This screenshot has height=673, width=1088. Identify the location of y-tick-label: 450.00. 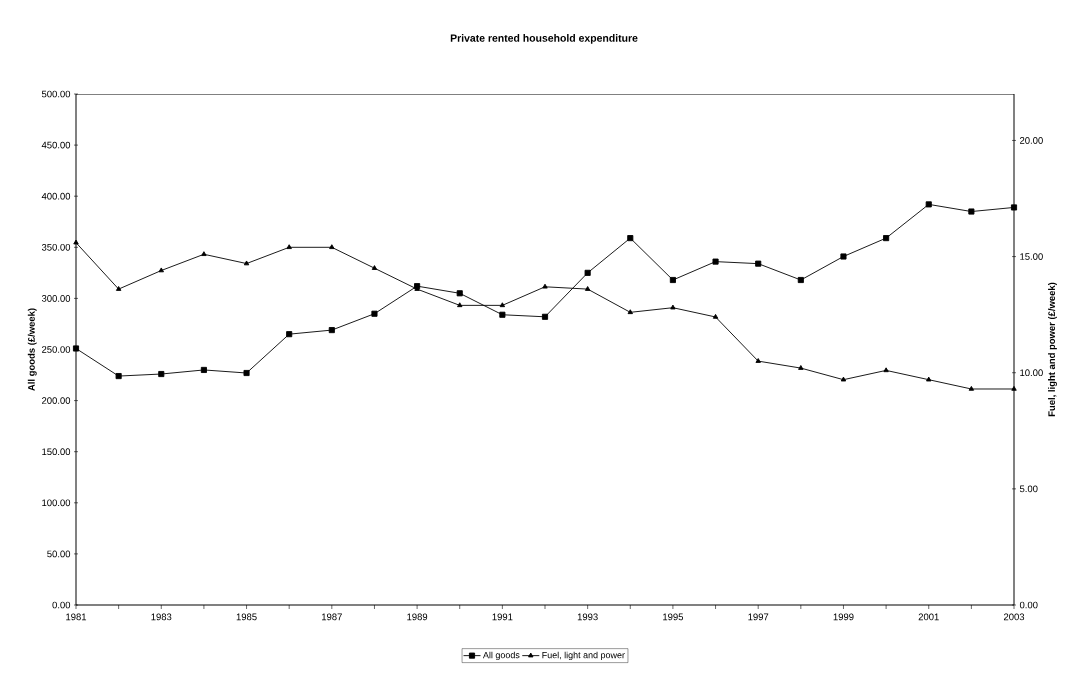
(56, 145).